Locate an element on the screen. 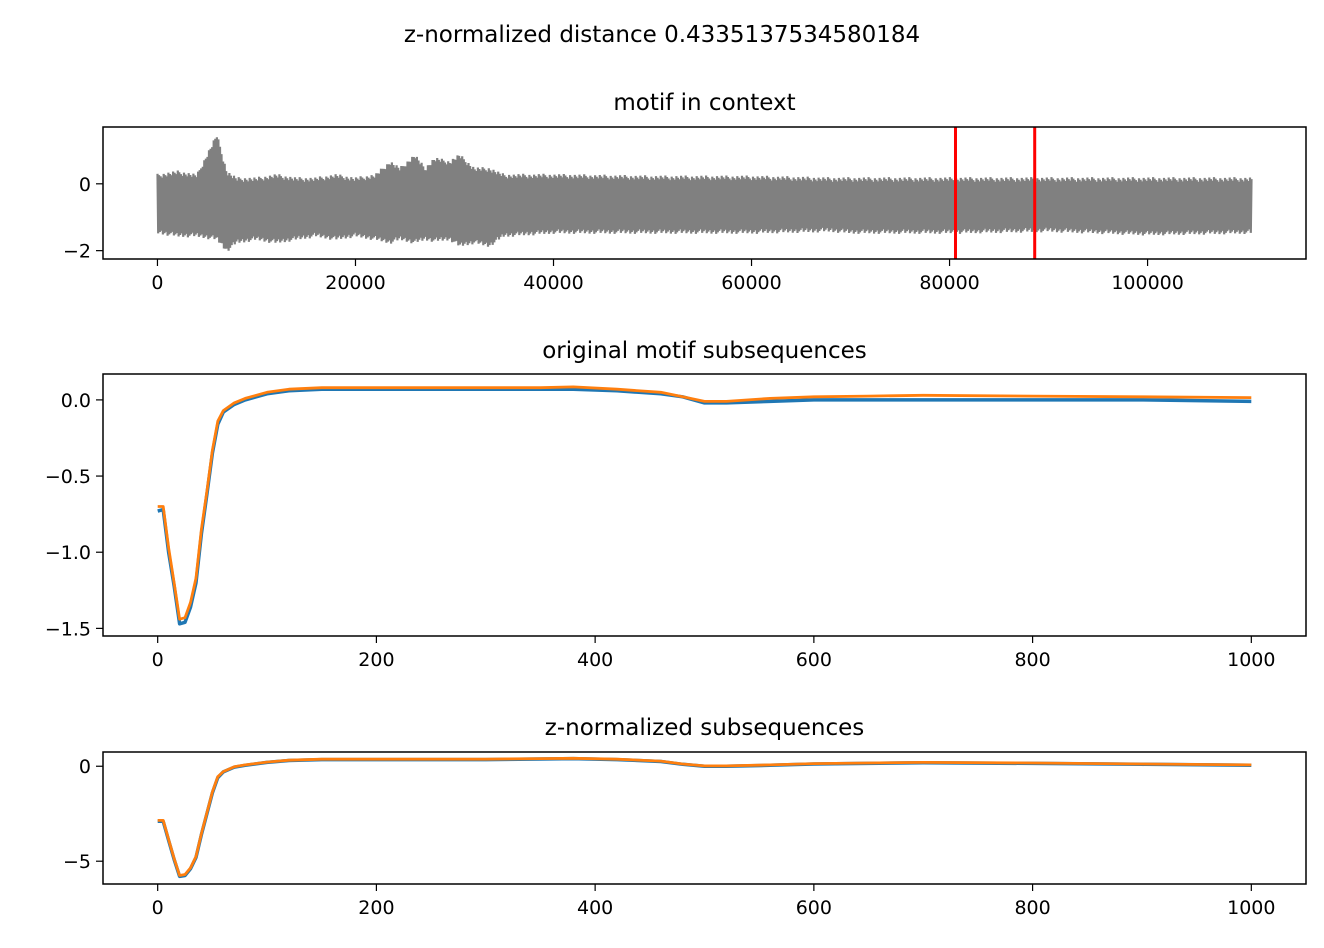 Image resolution: width=1324 pixels, height=948 pixels. x-tick-label: 60000 is located at coordinates (751, 283).